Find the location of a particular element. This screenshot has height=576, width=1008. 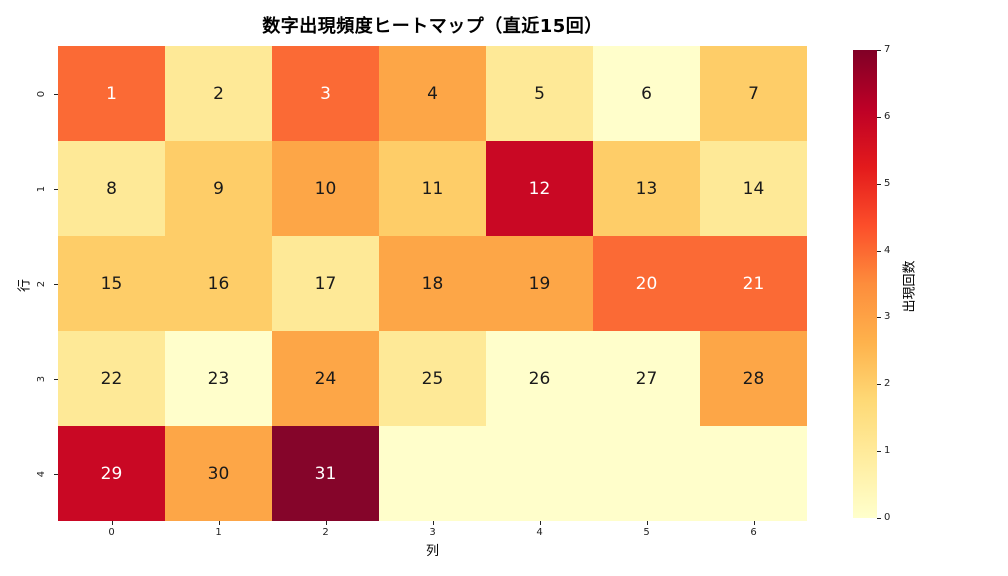

heatmap-cell: 27 is located at coordinates (646, 378).